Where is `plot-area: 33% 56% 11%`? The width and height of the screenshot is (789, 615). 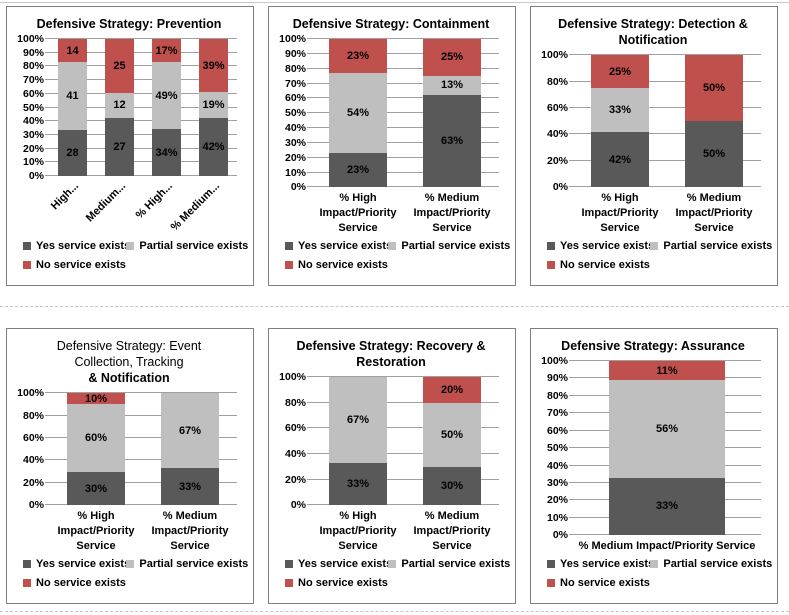 plot-area: 33% 56% 11% is located at coordinates (665, 448).